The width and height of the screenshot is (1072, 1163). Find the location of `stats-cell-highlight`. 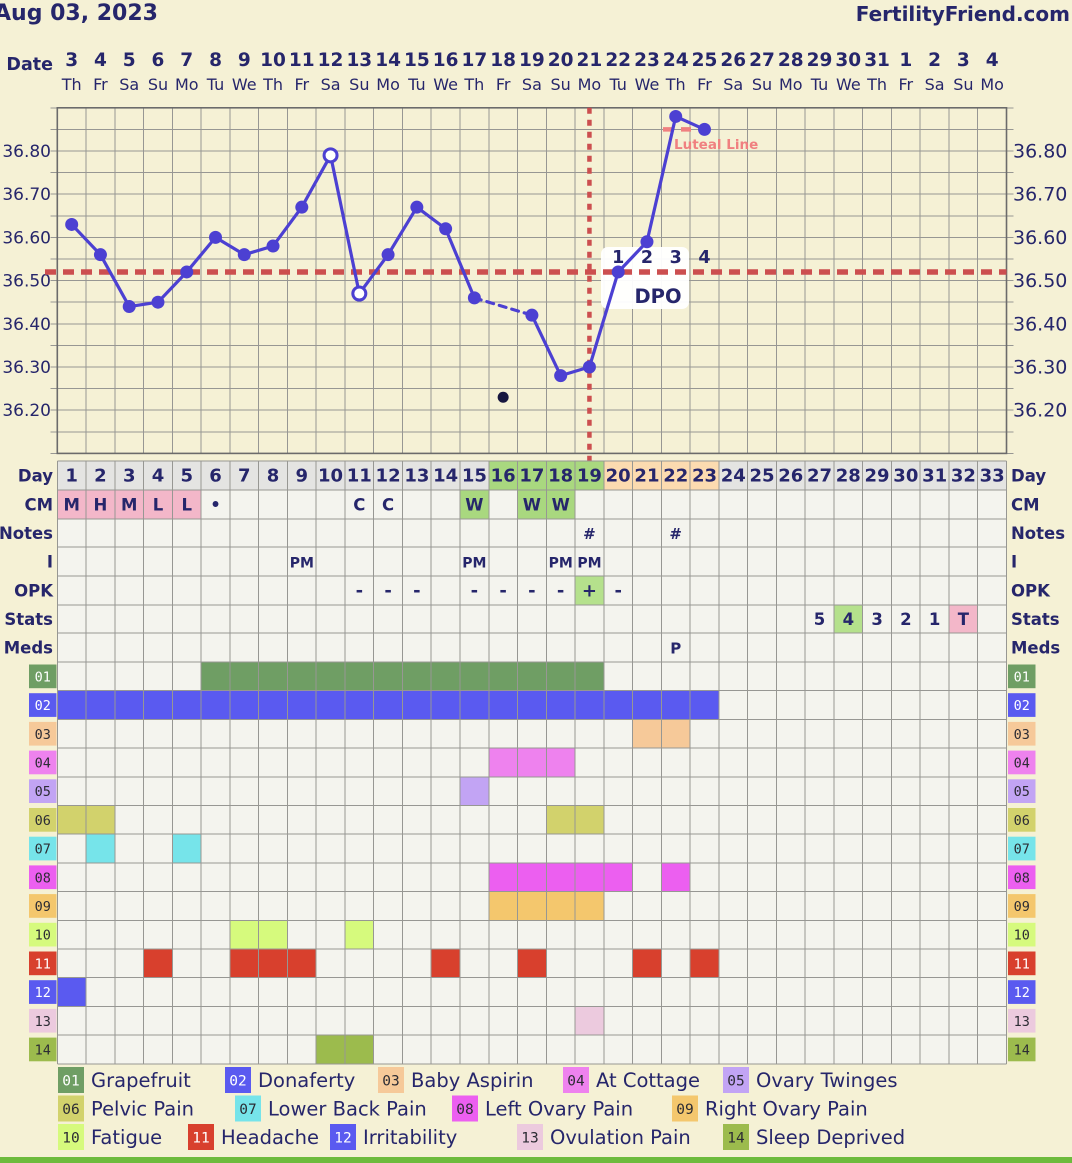

stats-cell-highlight is located at coordinates (963, 619).